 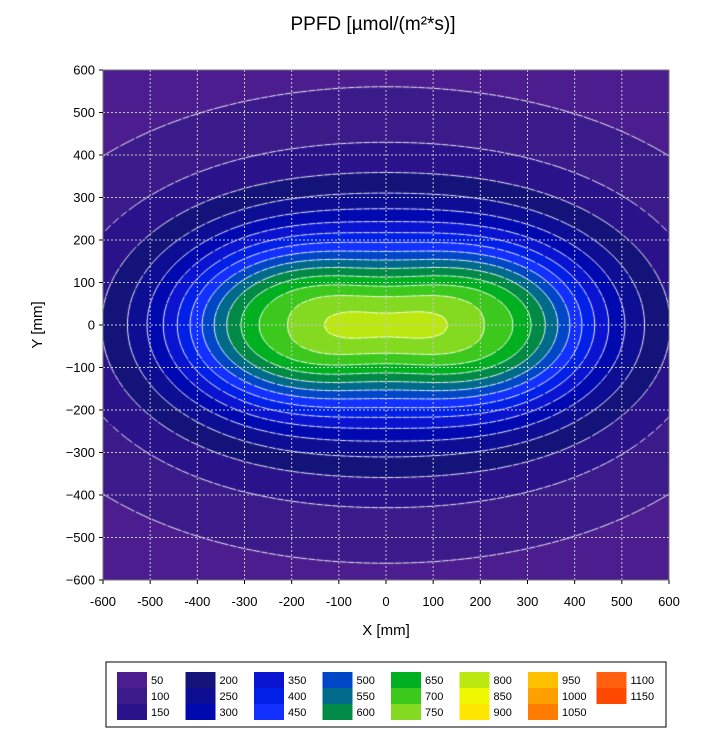 I want to click on y-tick-label: 600, so click(x=84, y=70).